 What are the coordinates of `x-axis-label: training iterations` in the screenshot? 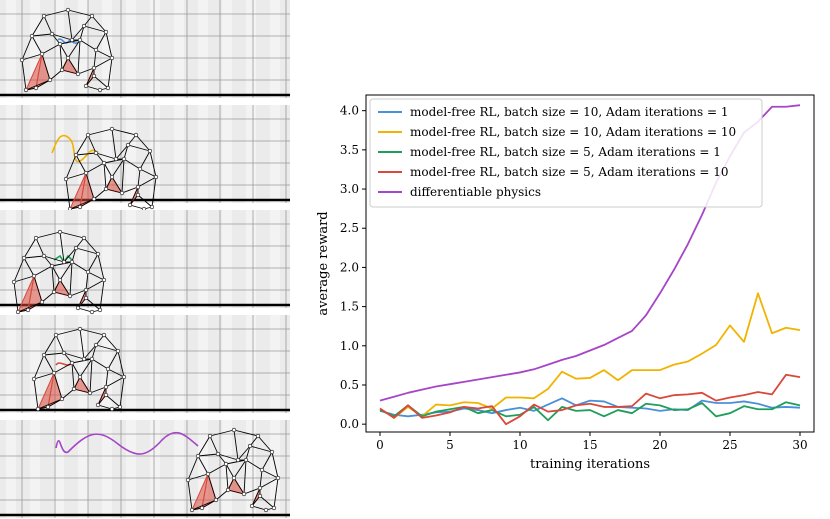 It's located at (590, 464).